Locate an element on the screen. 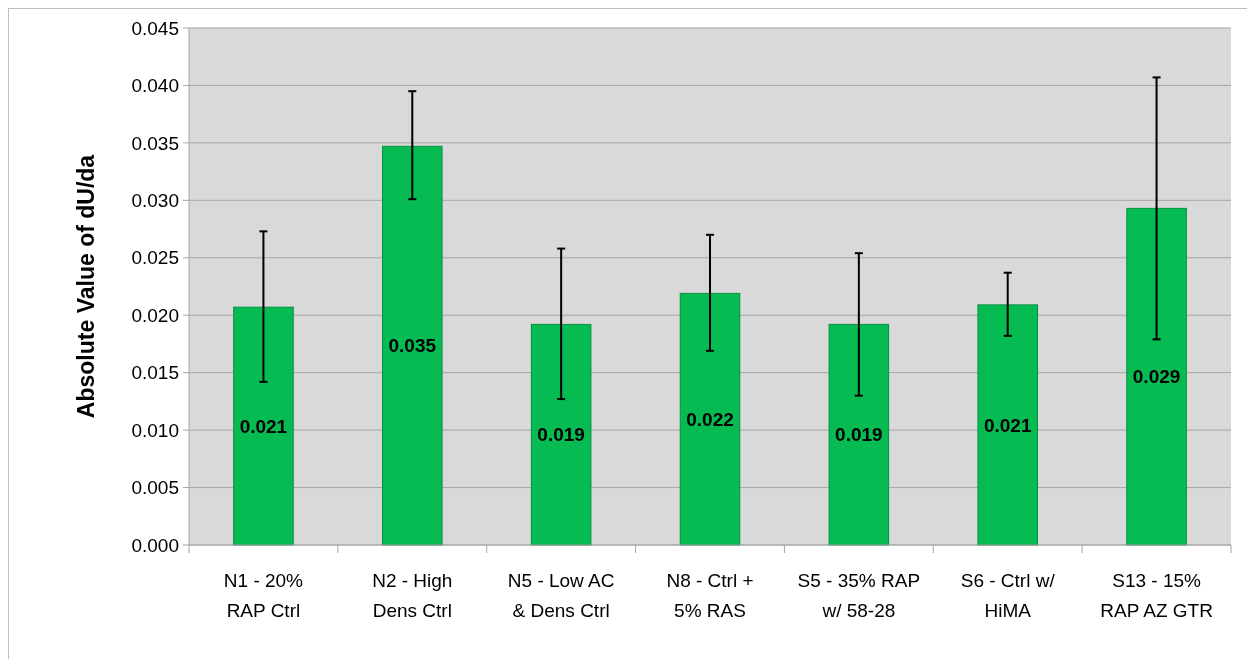  x-tick-label: S5 - 35% RAP w/ 58-28 is located at coordinates (859, 595).